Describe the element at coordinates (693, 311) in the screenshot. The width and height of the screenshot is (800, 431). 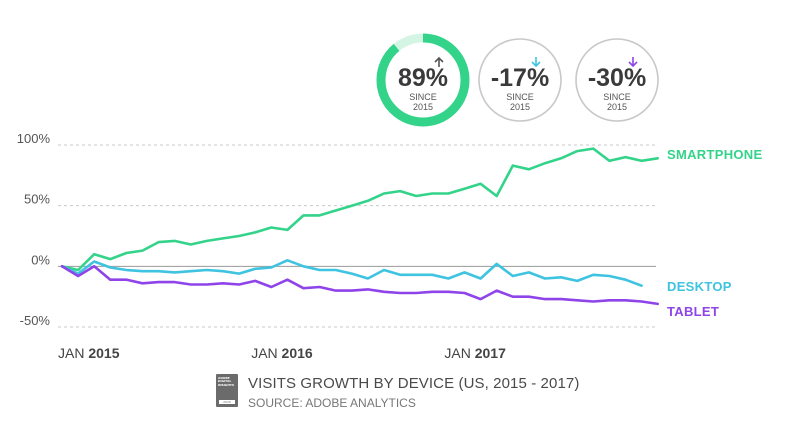
I see `series-label-tablet: TABLET` at that location.